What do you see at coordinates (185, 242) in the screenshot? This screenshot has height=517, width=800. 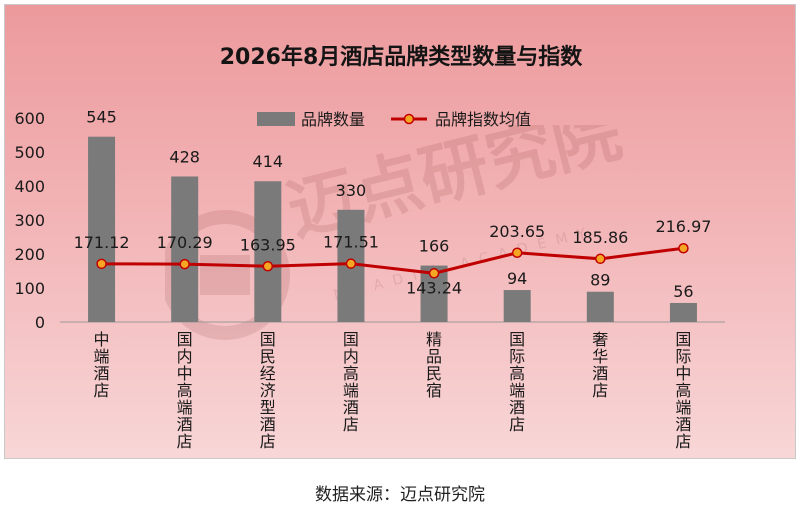 I see `line-value-label: 170.29` at bounding box center [185, 242].